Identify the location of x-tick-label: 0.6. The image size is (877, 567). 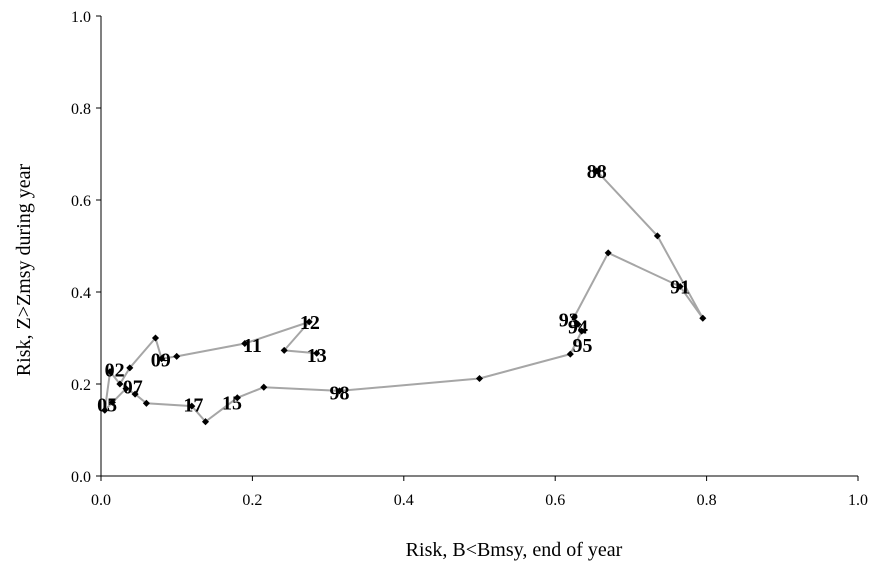
(555, 500).